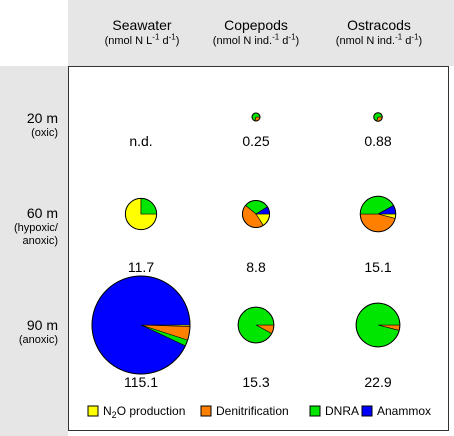 This screenshot has width=454, height=436. What do you see at coordinates (252, 411) in the screenshot?
I see `legend-label-denitrification: Denitrification` at bounding box center [252, 411].